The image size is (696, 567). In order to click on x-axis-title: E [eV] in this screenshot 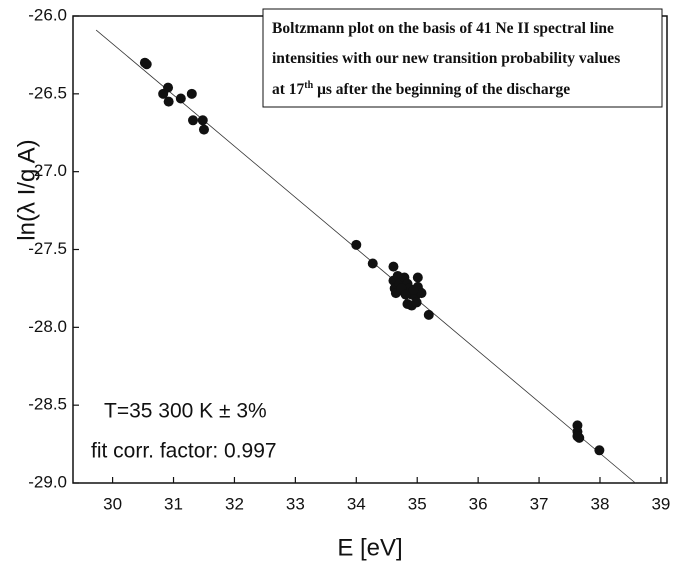, I will do `click(369, 547)`.